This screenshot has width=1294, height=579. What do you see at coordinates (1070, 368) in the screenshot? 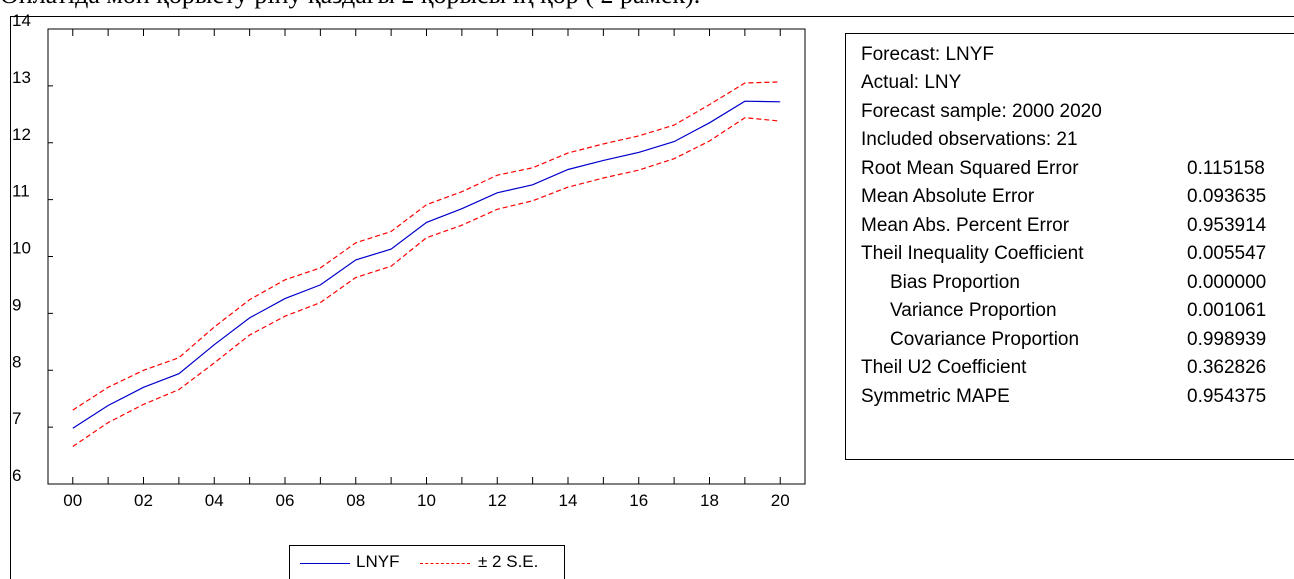
I see `stat-row: Theil U2 Coefficient 0.362826` at bounding box center [1070, 368].